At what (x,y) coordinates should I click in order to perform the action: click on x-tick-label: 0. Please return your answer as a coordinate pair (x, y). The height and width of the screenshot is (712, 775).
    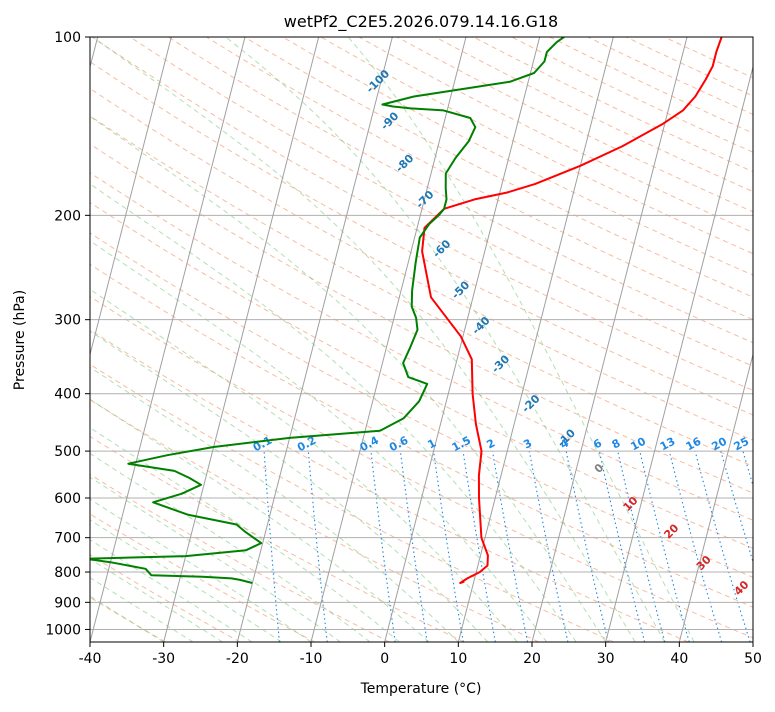
    Looking at the image, I should click on (384, 659).